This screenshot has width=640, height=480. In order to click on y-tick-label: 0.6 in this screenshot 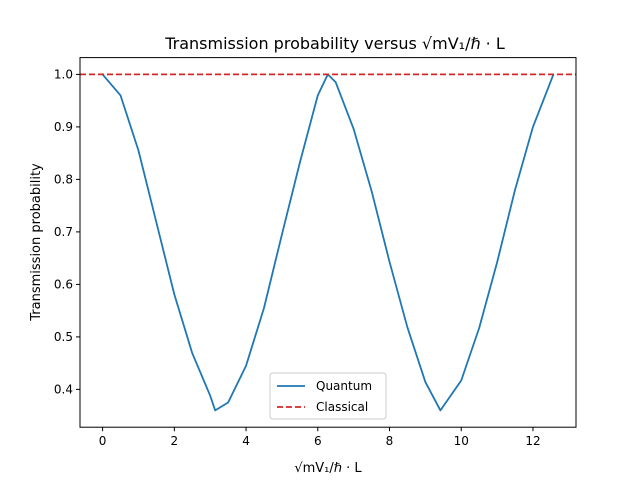, I will do `click(63, 284)`.